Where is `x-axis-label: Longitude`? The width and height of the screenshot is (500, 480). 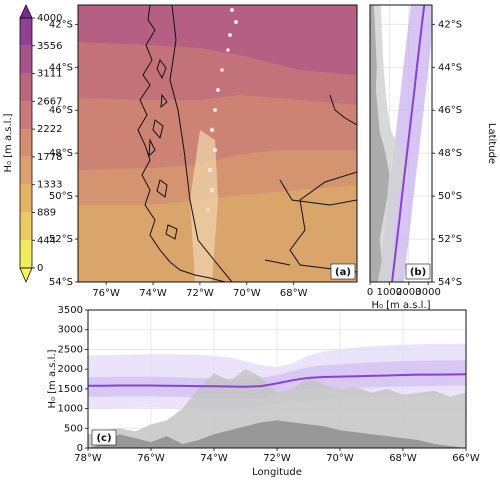 x-axis-label: Longitude is located at coordinates (277, 472).